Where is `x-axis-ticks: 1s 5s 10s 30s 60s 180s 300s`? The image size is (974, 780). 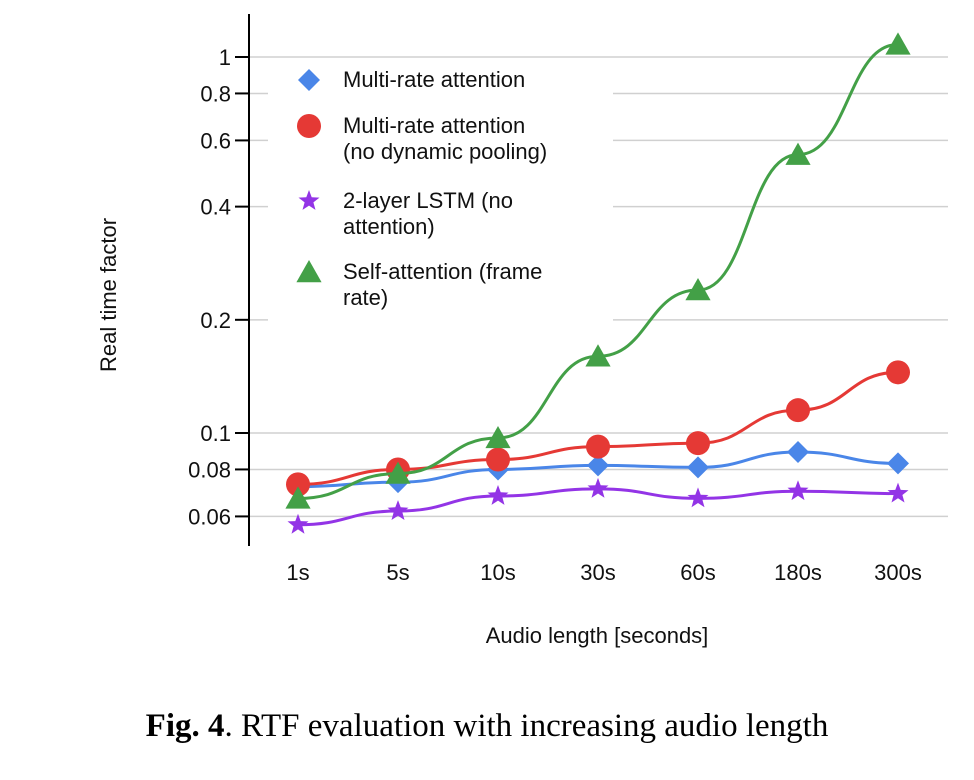 x-axis-ticks: 1s 5s 10s 30s 60s 180s 300s is located at coordinates (603, 572).